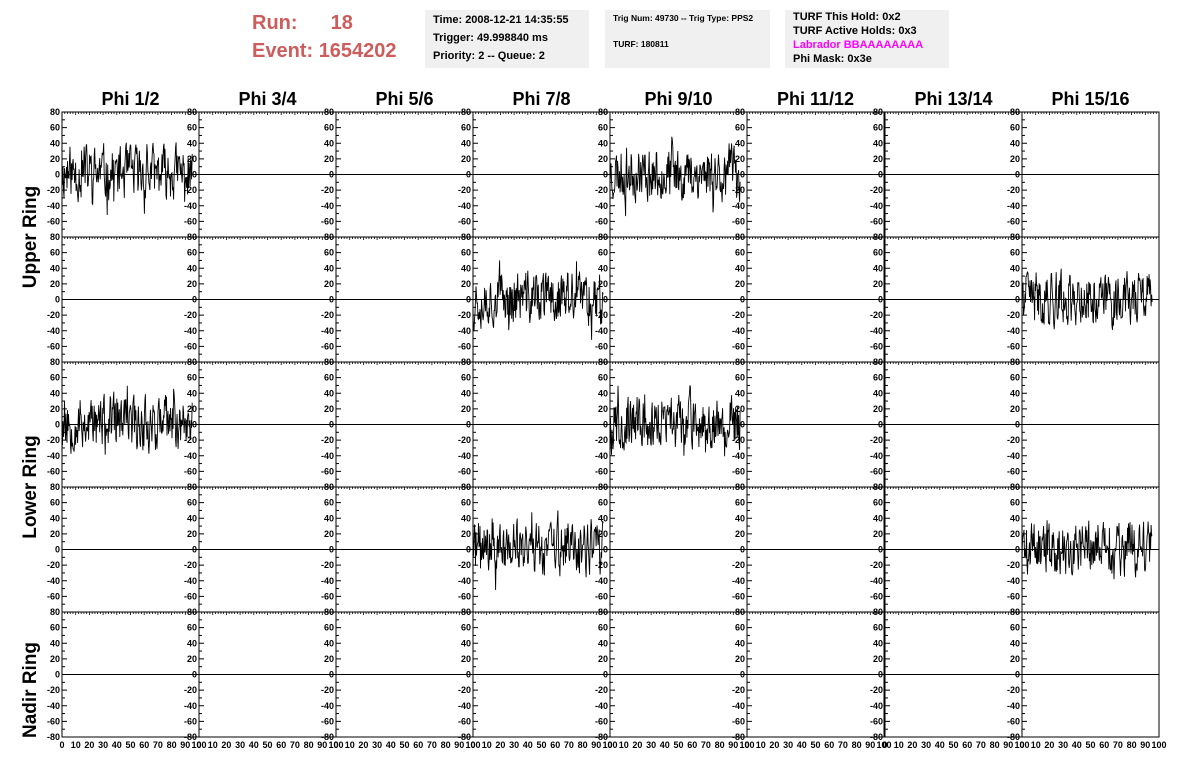 Image resolution: width=1196 pixels, height=772 pixels. What do you see at coordinates (418, 745) in the screenshot?
I see `x-tick-label-c2-60: 60` at bounding box center [418, 745].